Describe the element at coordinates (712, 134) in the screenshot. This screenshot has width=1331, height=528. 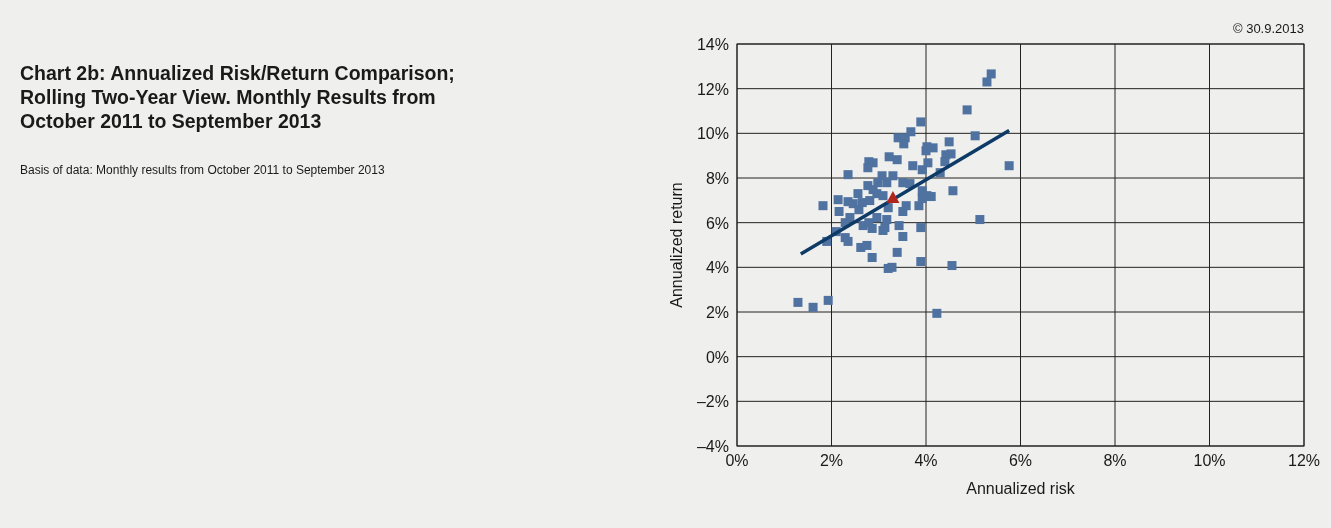
I see `y-tick-label: 10%` at that location.